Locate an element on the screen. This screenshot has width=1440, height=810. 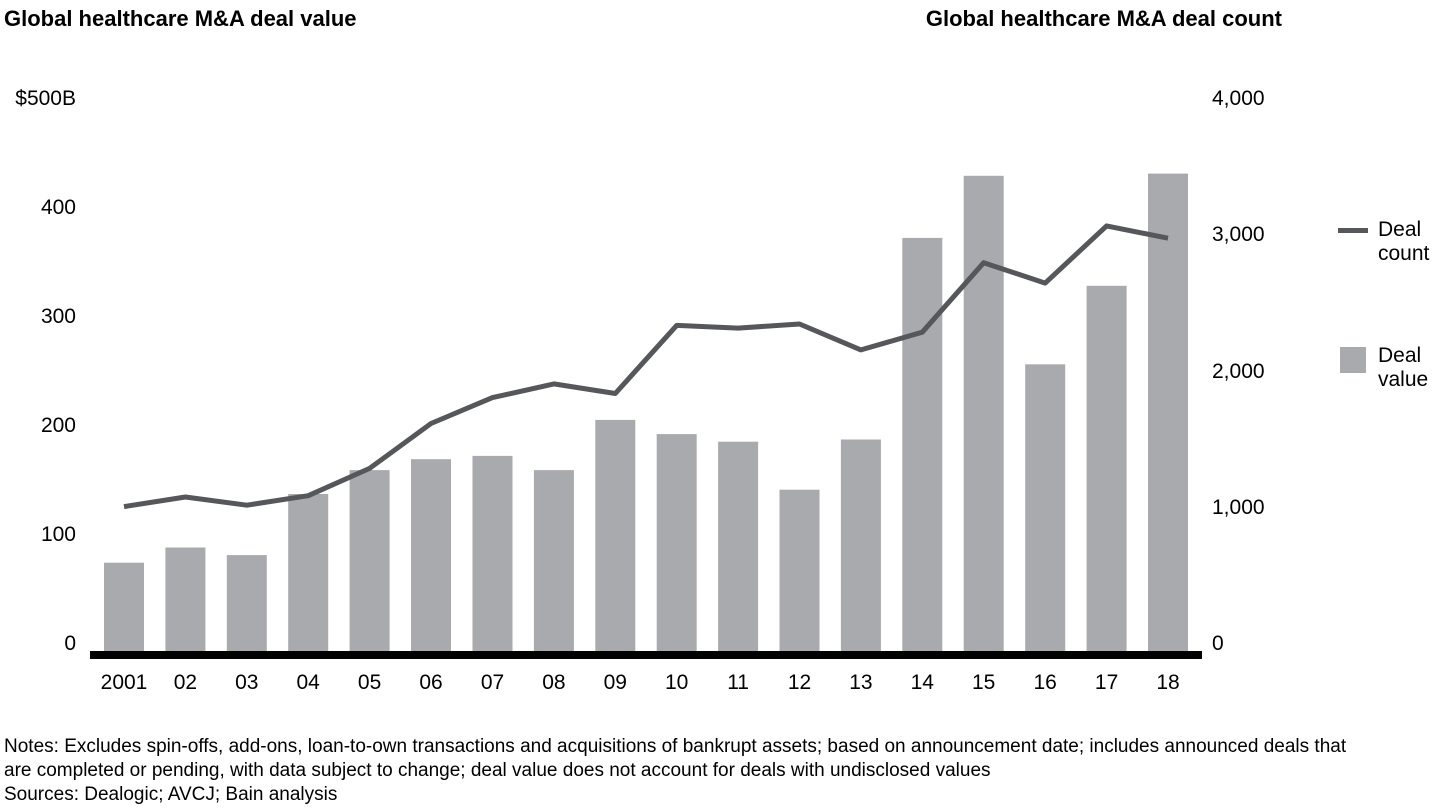
x-axis-line is located at coordinates (646, 655).